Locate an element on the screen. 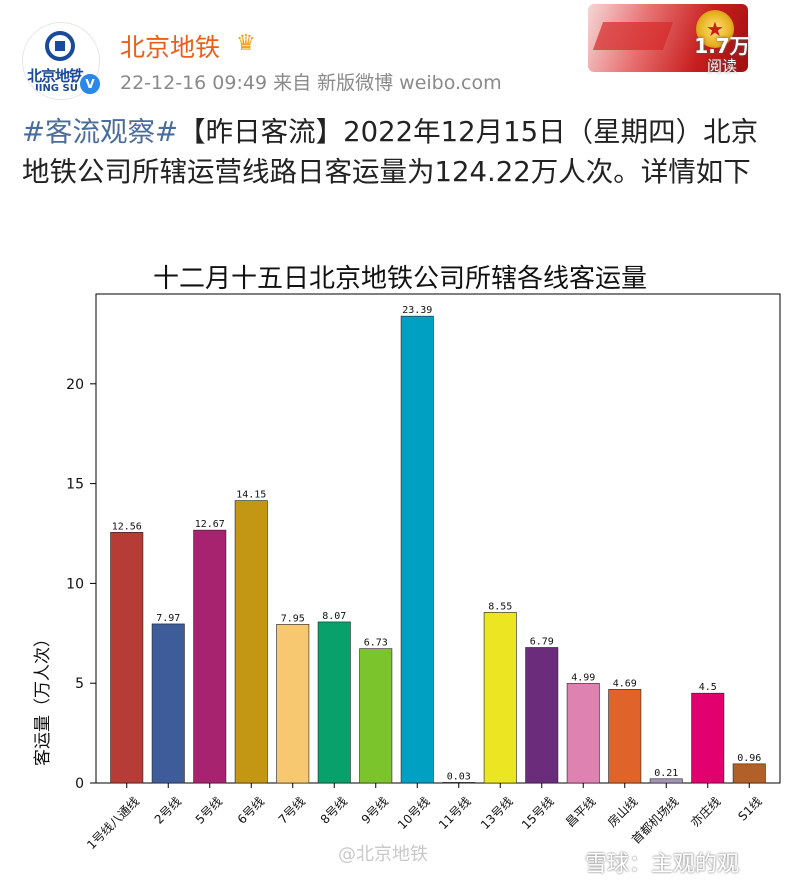 This screenshot has height=888, width=800. bar-value-label: 0.21 is located at coordinates (666, 773).